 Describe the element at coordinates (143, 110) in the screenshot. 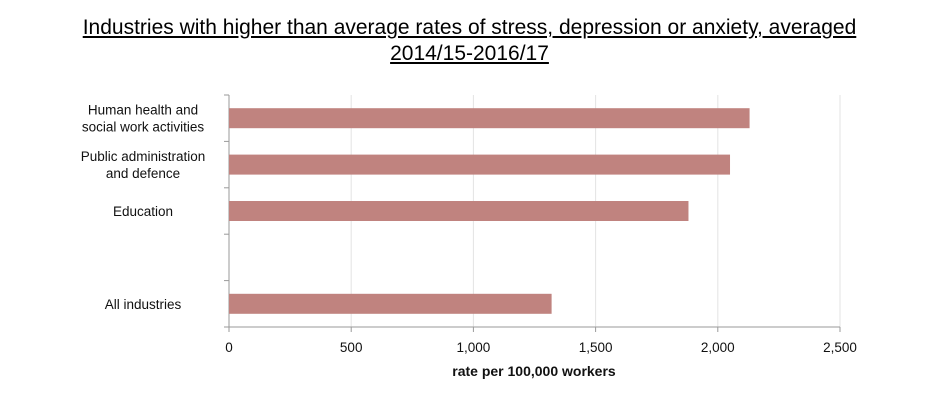

I see `category-label: Human health and` at that location.